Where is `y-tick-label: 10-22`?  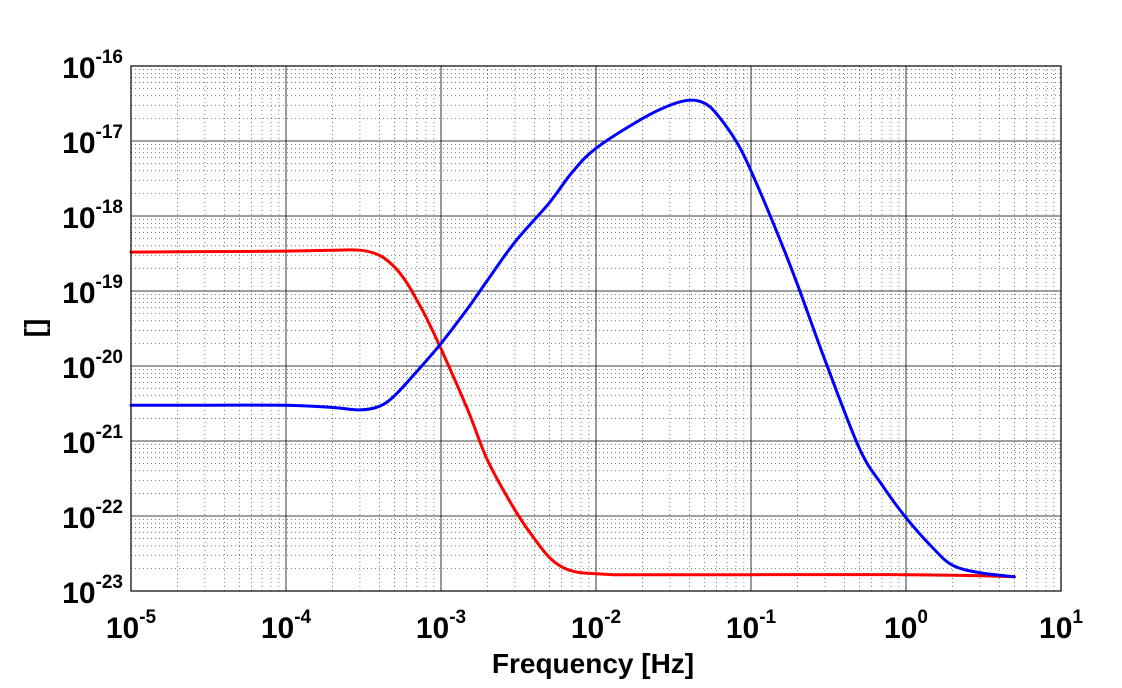 y-tick-label: 10-22 is located at coordinates (92, 516).